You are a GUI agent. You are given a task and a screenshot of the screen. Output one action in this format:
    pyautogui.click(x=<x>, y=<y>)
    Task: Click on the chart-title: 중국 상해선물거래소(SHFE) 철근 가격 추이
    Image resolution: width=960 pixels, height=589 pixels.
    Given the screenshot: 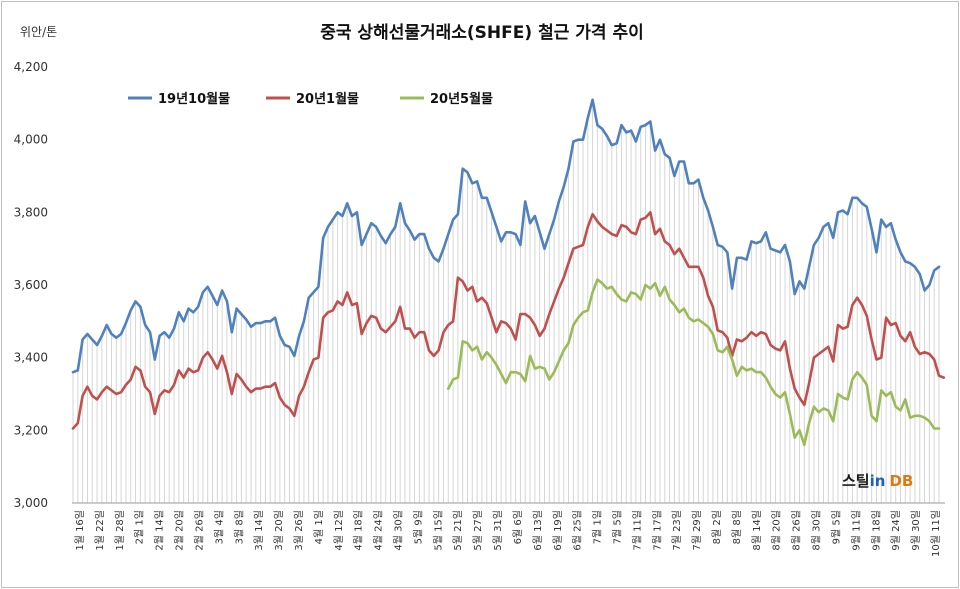 What is the action you would take?
    pyautogui.click(x=482, y=33)
    